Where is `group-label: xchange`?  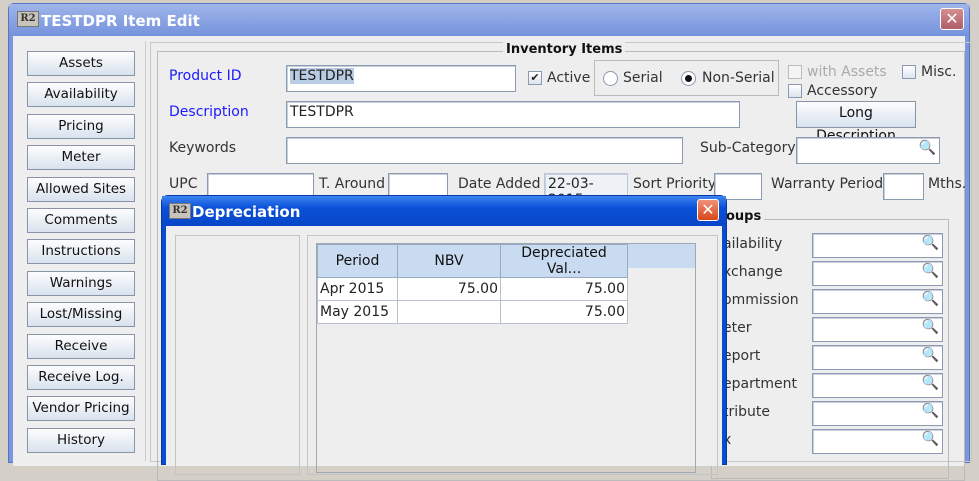 group-label: xchange is located at coordinates (753, 272).